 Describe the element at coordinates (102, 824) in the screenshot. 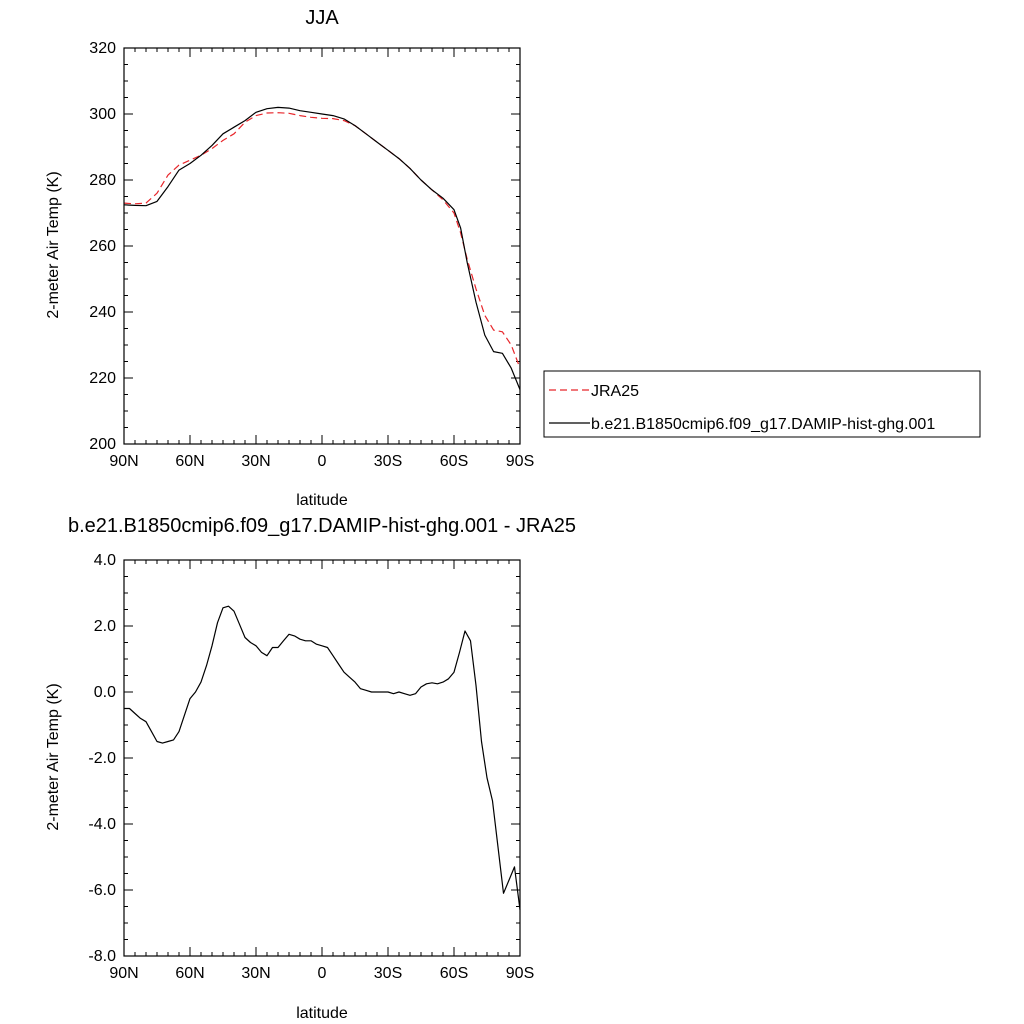

I see `y-tick-label: -4.0` at that location.